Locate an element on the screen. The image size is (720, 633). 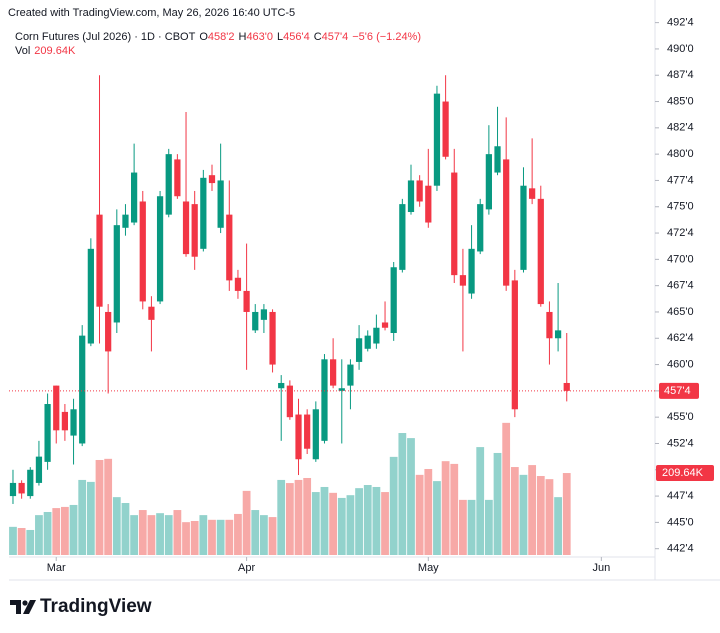
x-tick-label: Mar is located at coordinates (56, 568).